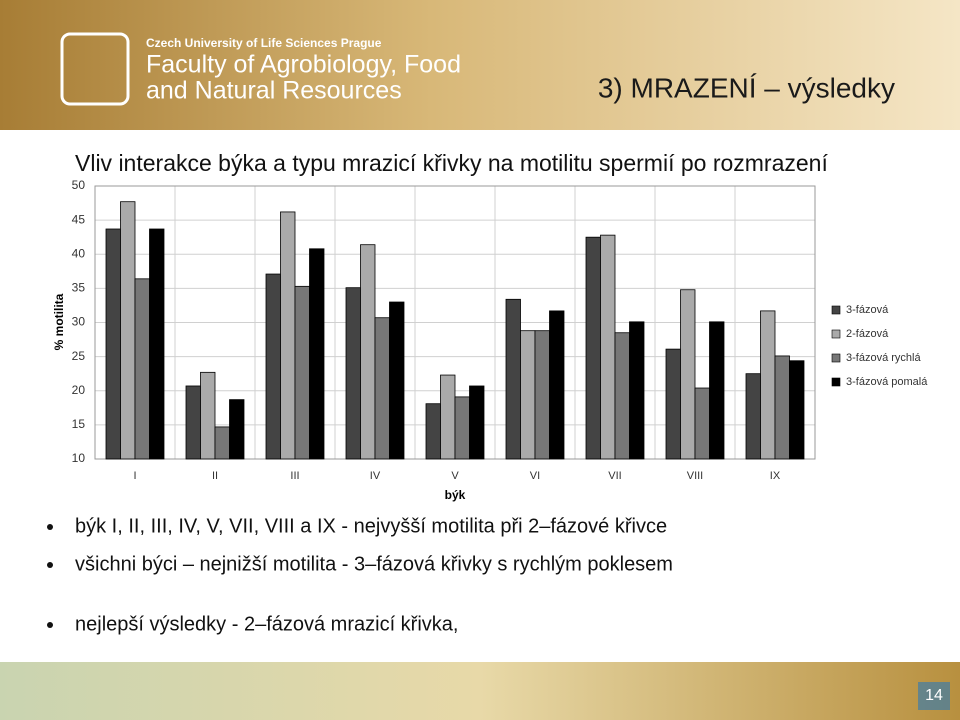  What do you see at coordinates (883, 358) in the screenshot?
I see `legend-label: 3-fázová rychlá` at bounding box center [883, 358].